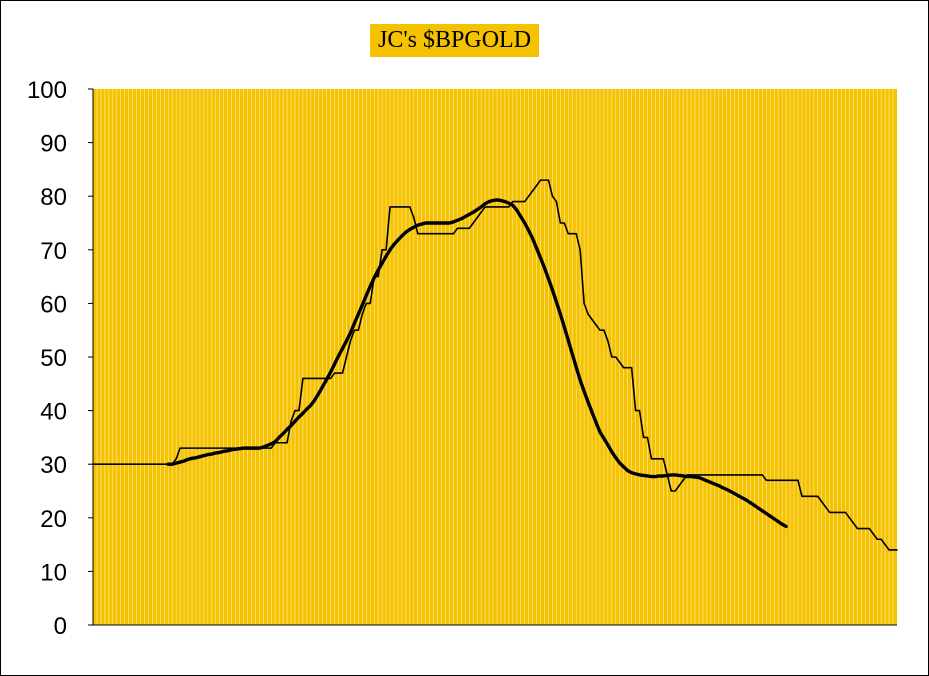 This screenshot has width=929, height=676. Describe the element at coordinates (53, 304) in the screenshot. I see `y-tick-label: 60` at that location.